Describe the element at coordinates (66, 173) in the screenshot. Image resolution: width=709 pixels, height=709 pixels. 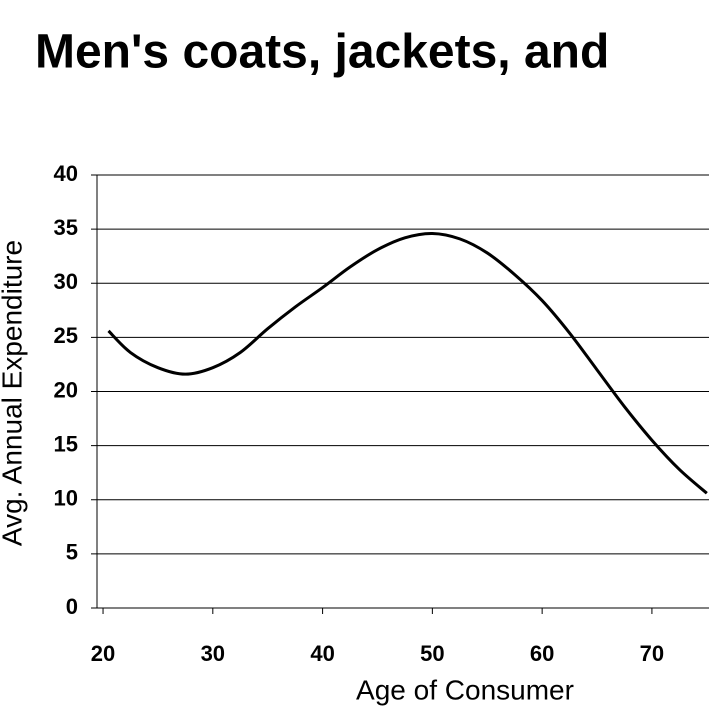
I see `y-tick-label: 40` at that location.